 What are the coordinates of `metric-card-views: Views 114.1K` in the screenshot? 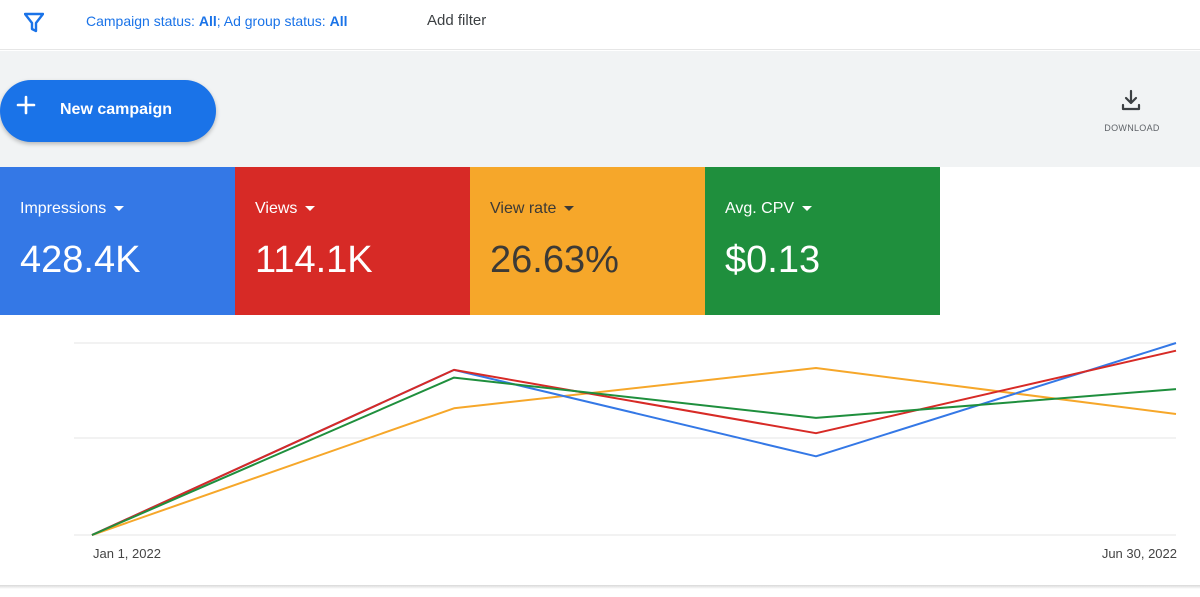 It's located at (352, 241).